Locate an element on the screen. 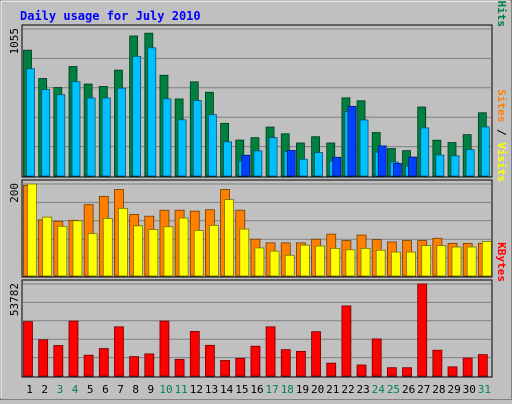 The width and height of the screenshot is (512, 404). panel-kbytes-max-label: 53782 is located at coordinates (14, 299).